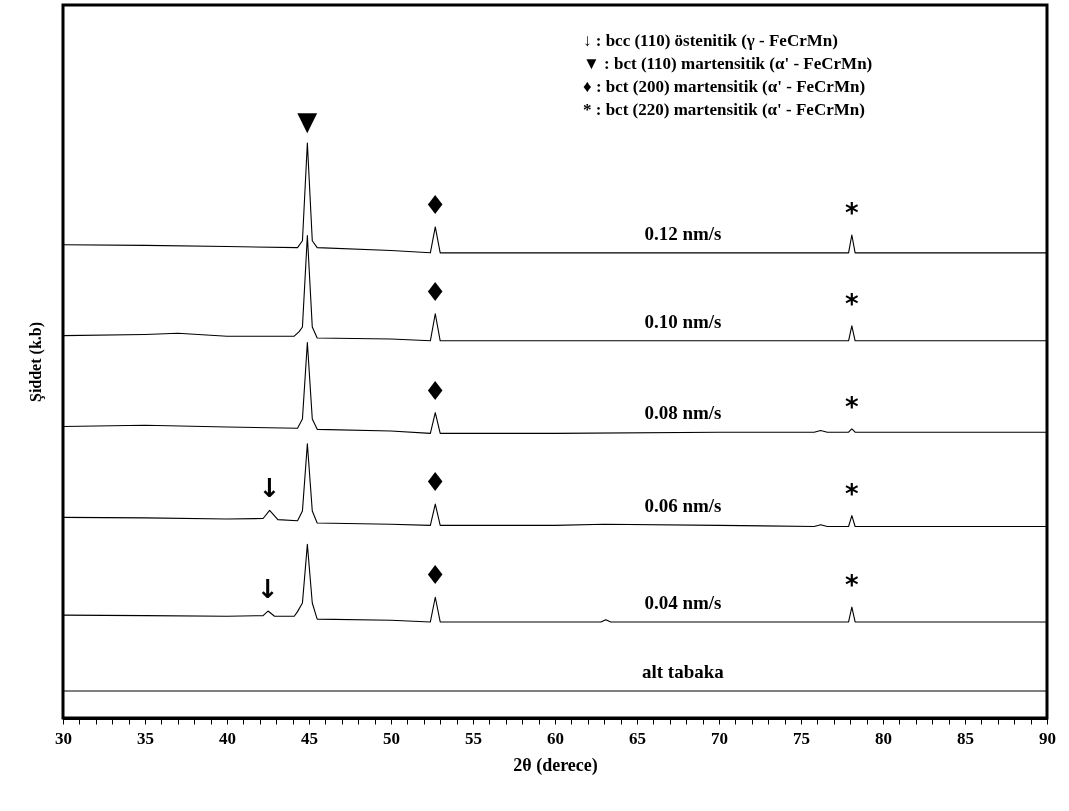 The height and width of the screenshot is (811, 1069). What do you see at coordinates (683, 413) in the screenshot?
I see `series-label: 0.08 nm/s` at bounding box center [683, 413].